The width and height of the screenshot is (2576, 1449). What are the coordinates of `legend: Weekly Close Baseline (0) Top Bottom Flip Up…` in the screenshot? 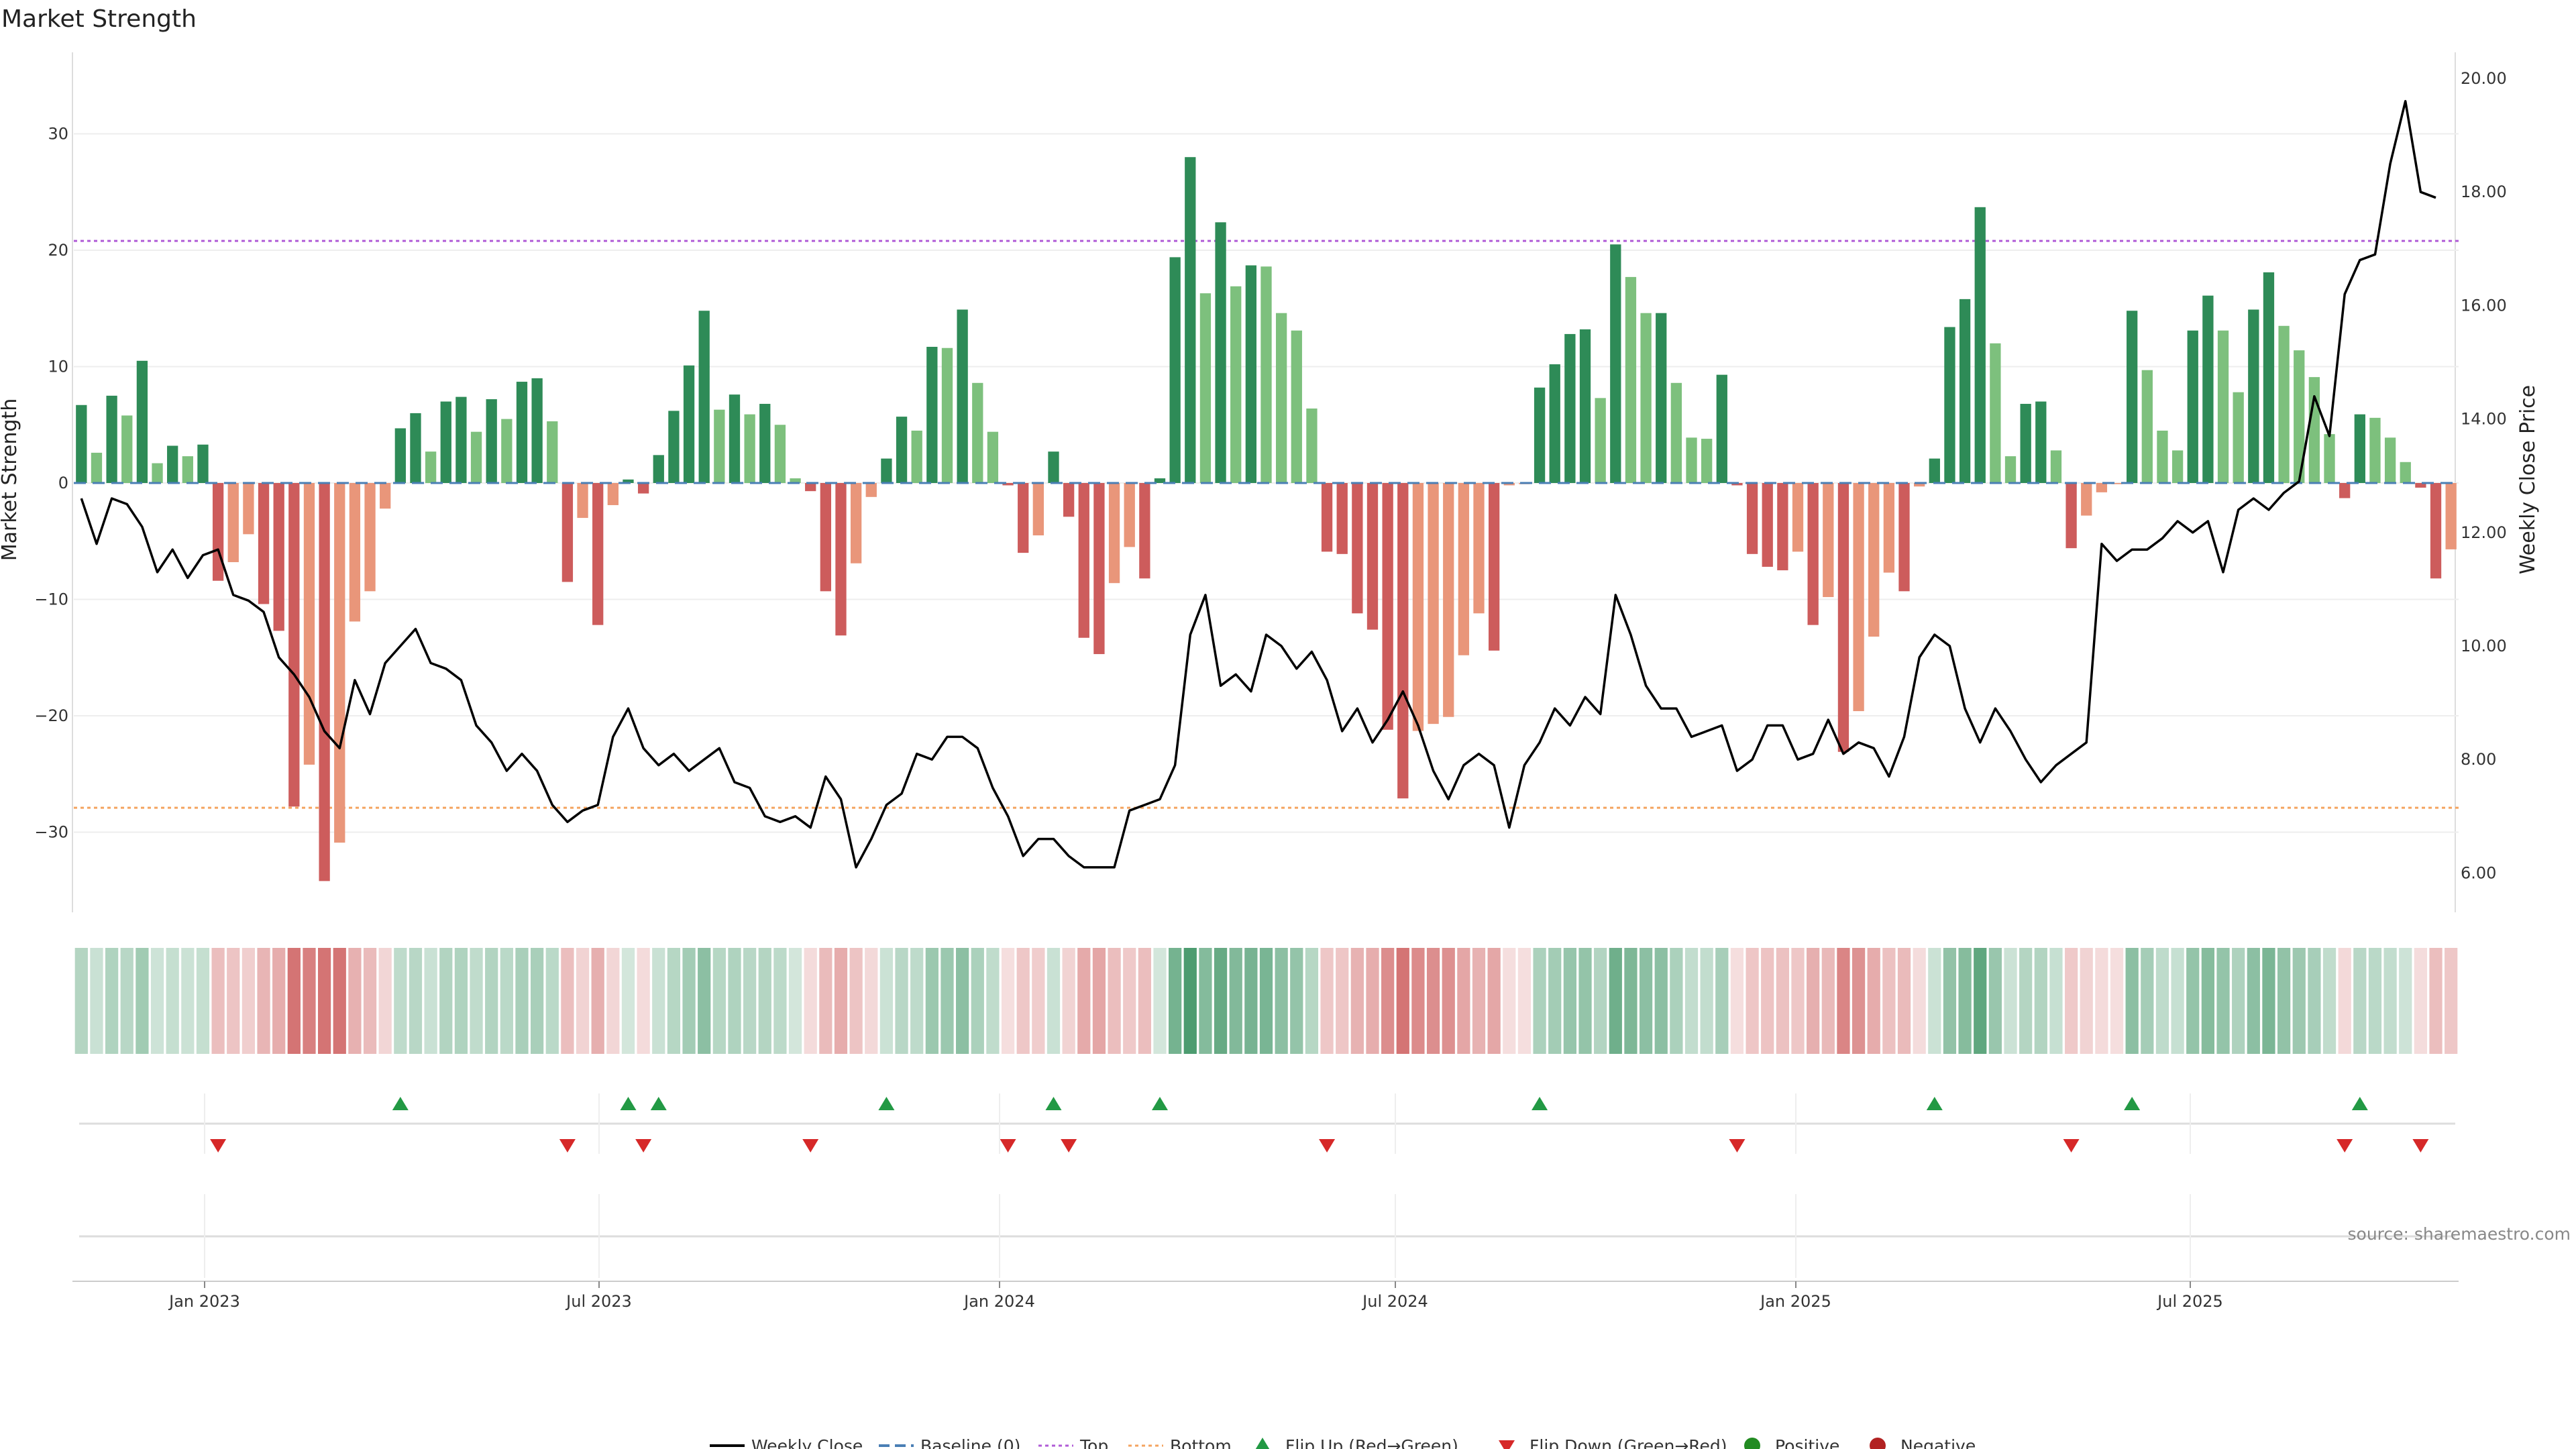 It's located at (1343, 1442).